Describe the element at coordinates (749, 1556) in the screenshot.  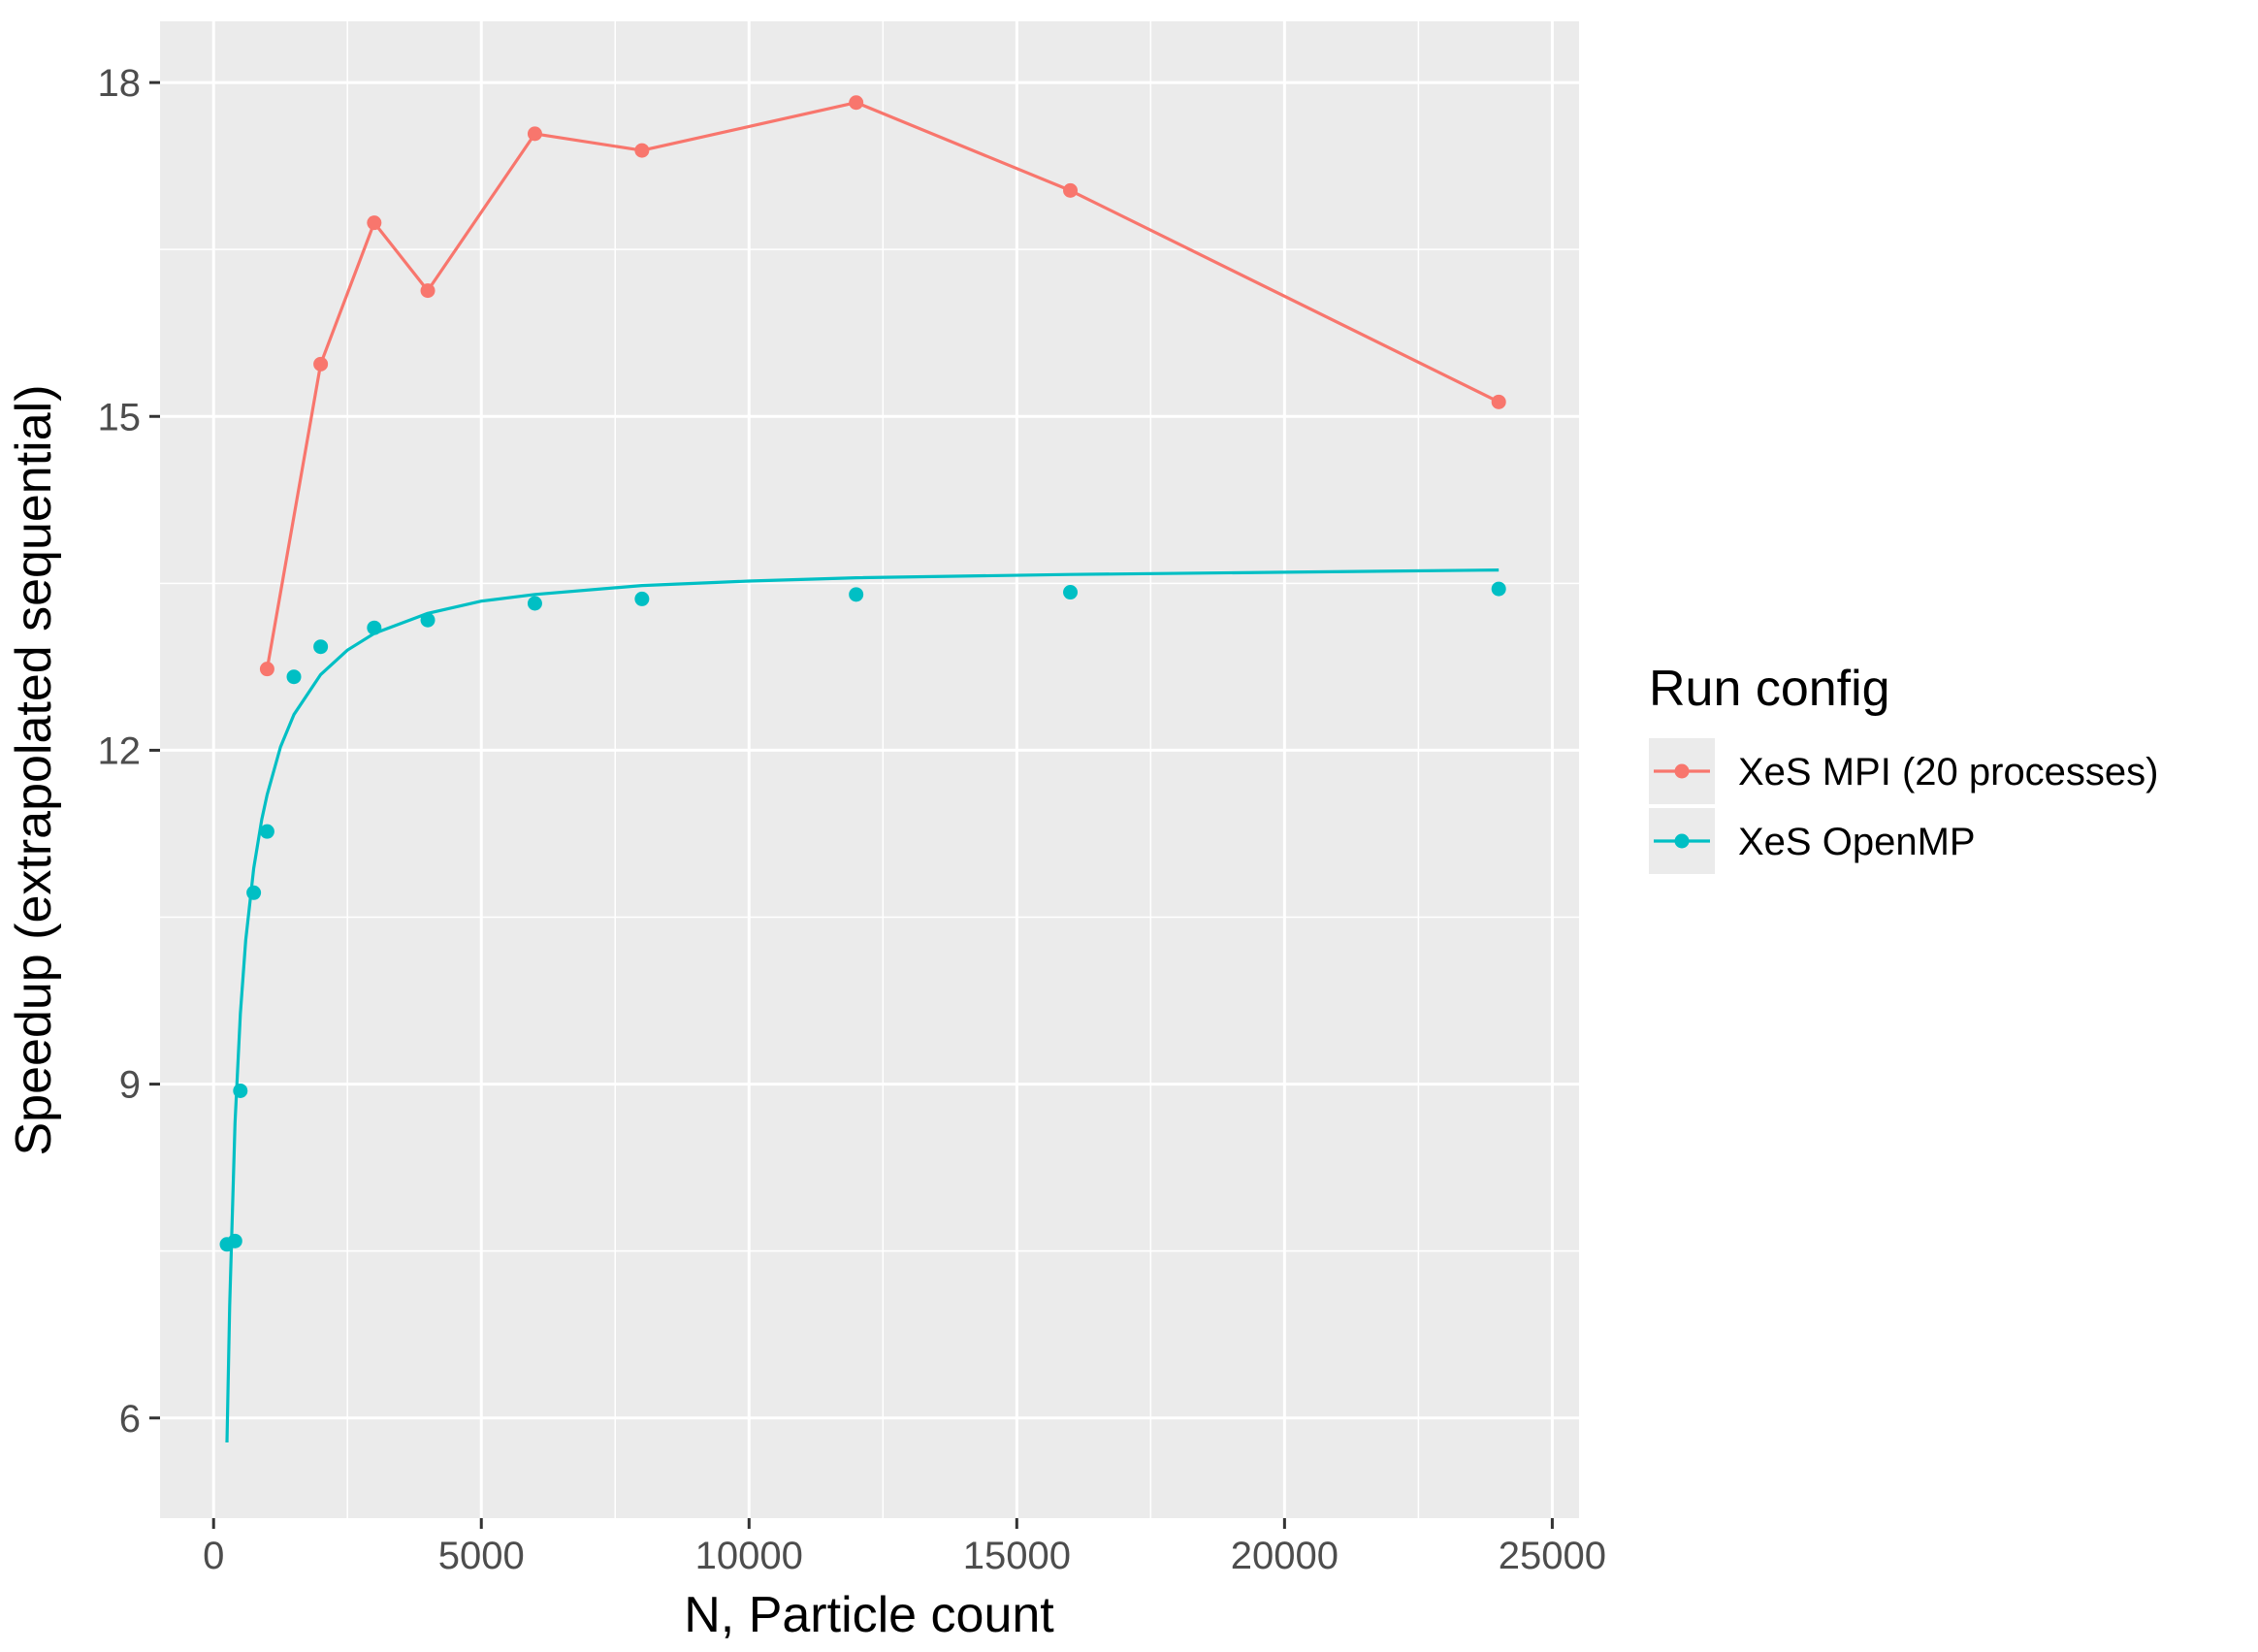
I see `x-tick-label: 10000` at that location.